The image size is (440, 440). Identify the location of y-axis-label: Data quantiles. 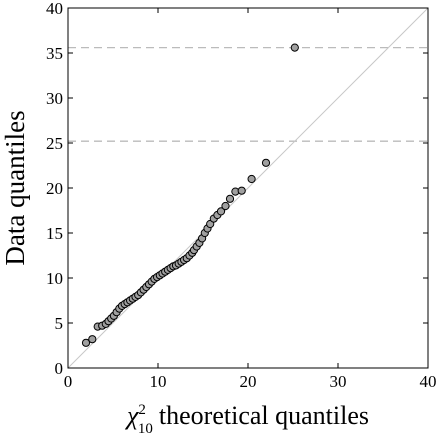
(15, 187).